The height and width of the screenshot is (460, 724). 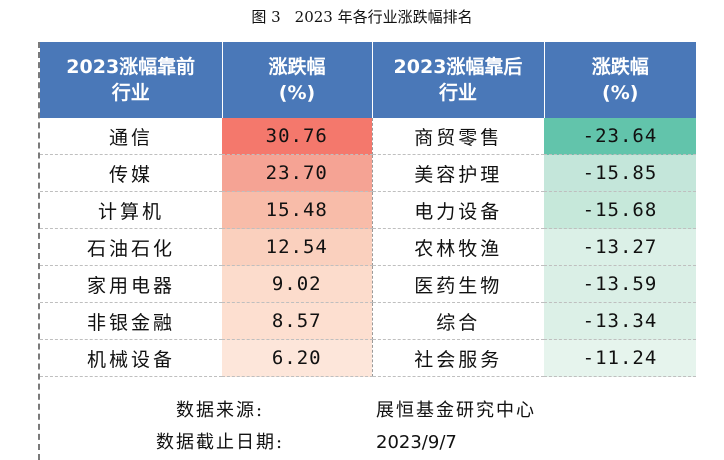 I want to click on data-source-value: 展恒基金研究中心, so click(x=456, y=410).